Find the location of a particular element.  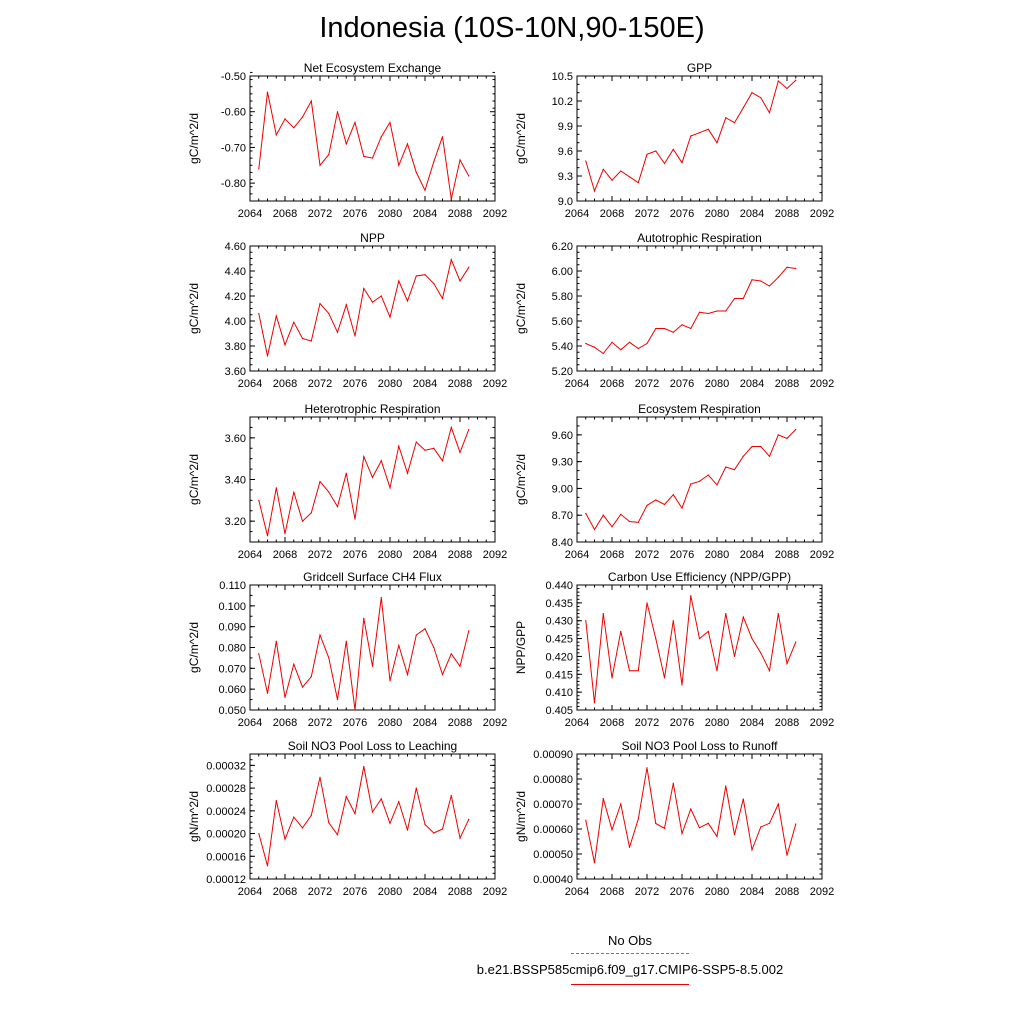

y-tick-label: 5.80 is located at coordinates (562, 297).